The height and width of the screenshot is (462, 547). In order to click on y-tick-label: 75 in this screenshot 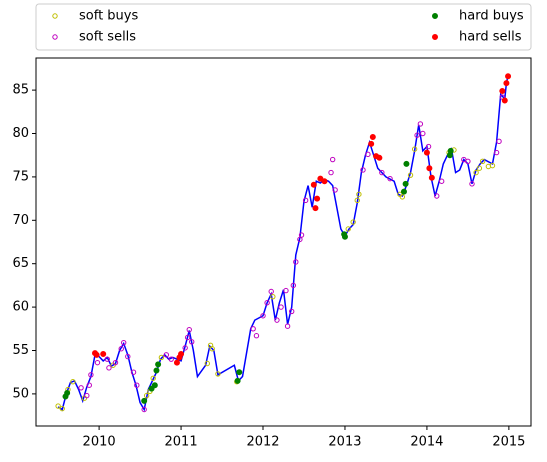, I will do `click(20, 176)`.